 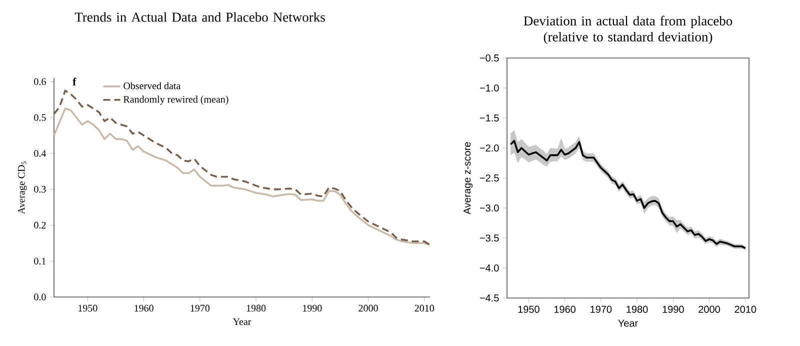 What do you see at coordinates (489, 118) in the screenshot?
I see `y-tick-label: −1.5` at bounding box center [489, 118].